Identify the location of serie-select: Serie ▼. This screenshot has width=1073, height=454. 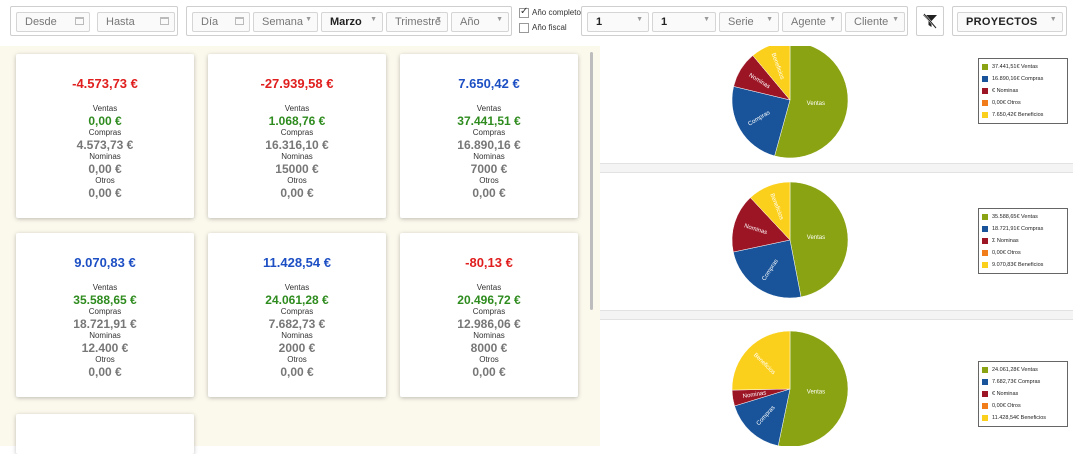
(749, 22).